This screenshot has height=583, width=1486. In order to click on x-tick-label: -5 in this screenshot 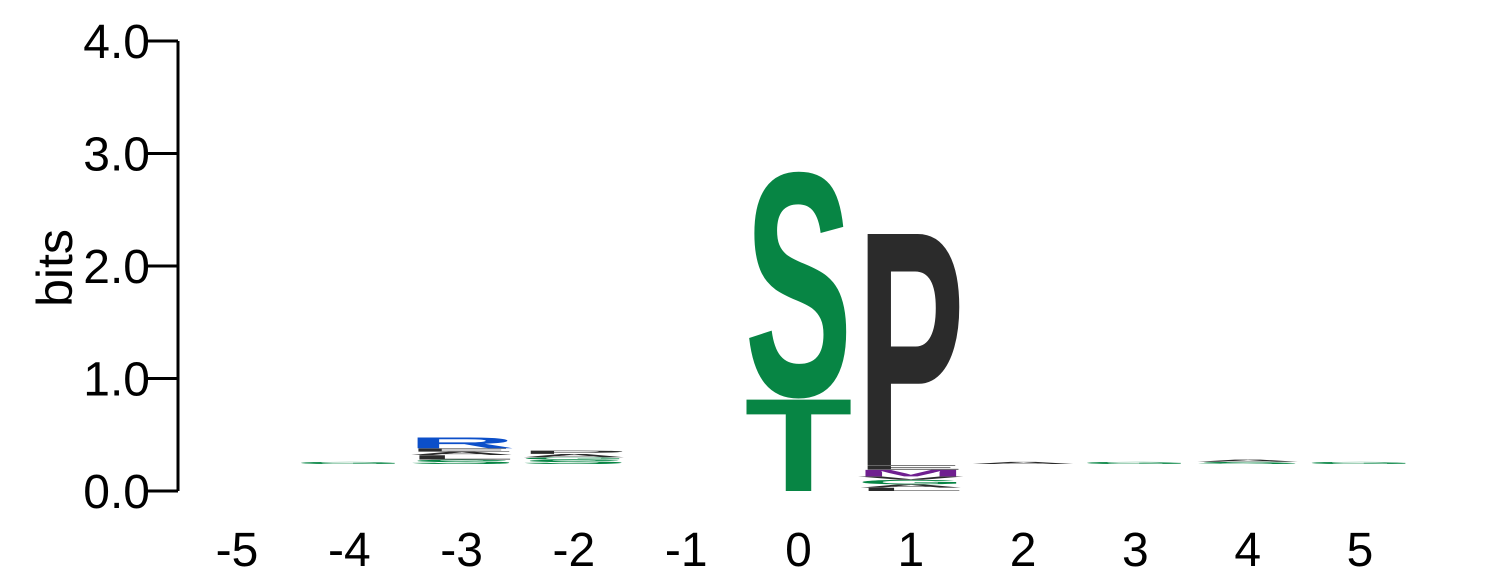, I will do `click(237, 550)`.